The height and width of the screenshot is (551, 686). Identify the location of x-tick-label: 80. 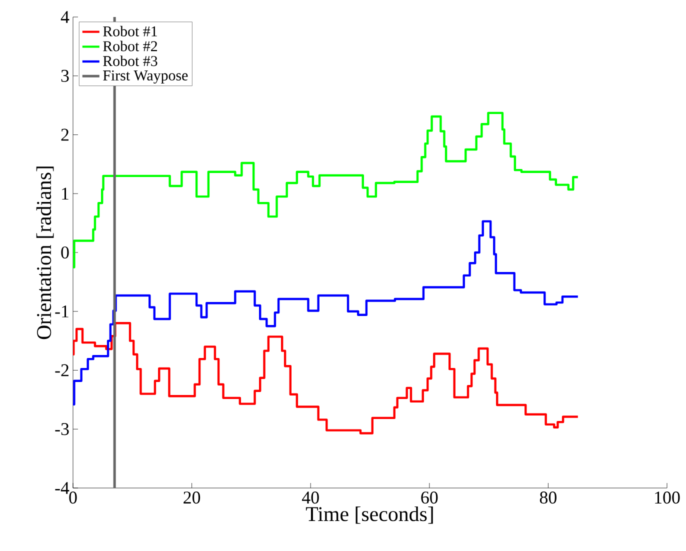
(548, 498).